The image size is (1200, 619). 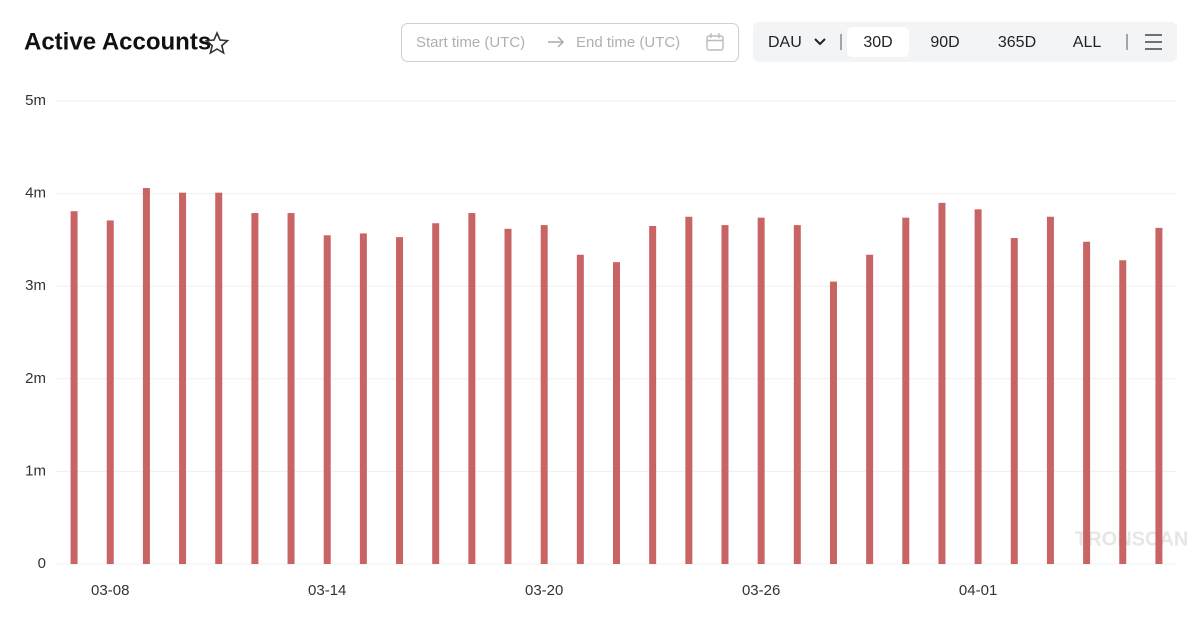 What do you see at coordinates (544, 590) in the screenshot?
I see `x-tick-label: 03-20` at bounding box center [544, 590].